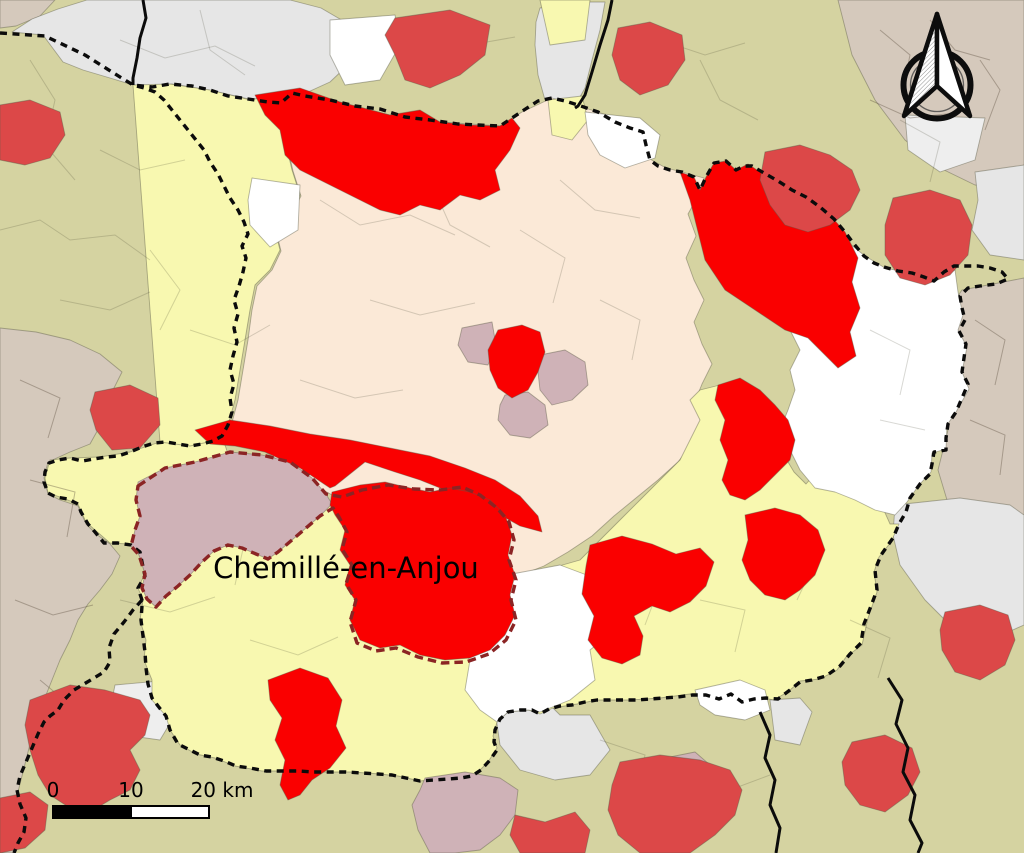 The width and height of the screenshot is (1024, 853). I want to click on highlight-commune-boundary, so click(323, 557).